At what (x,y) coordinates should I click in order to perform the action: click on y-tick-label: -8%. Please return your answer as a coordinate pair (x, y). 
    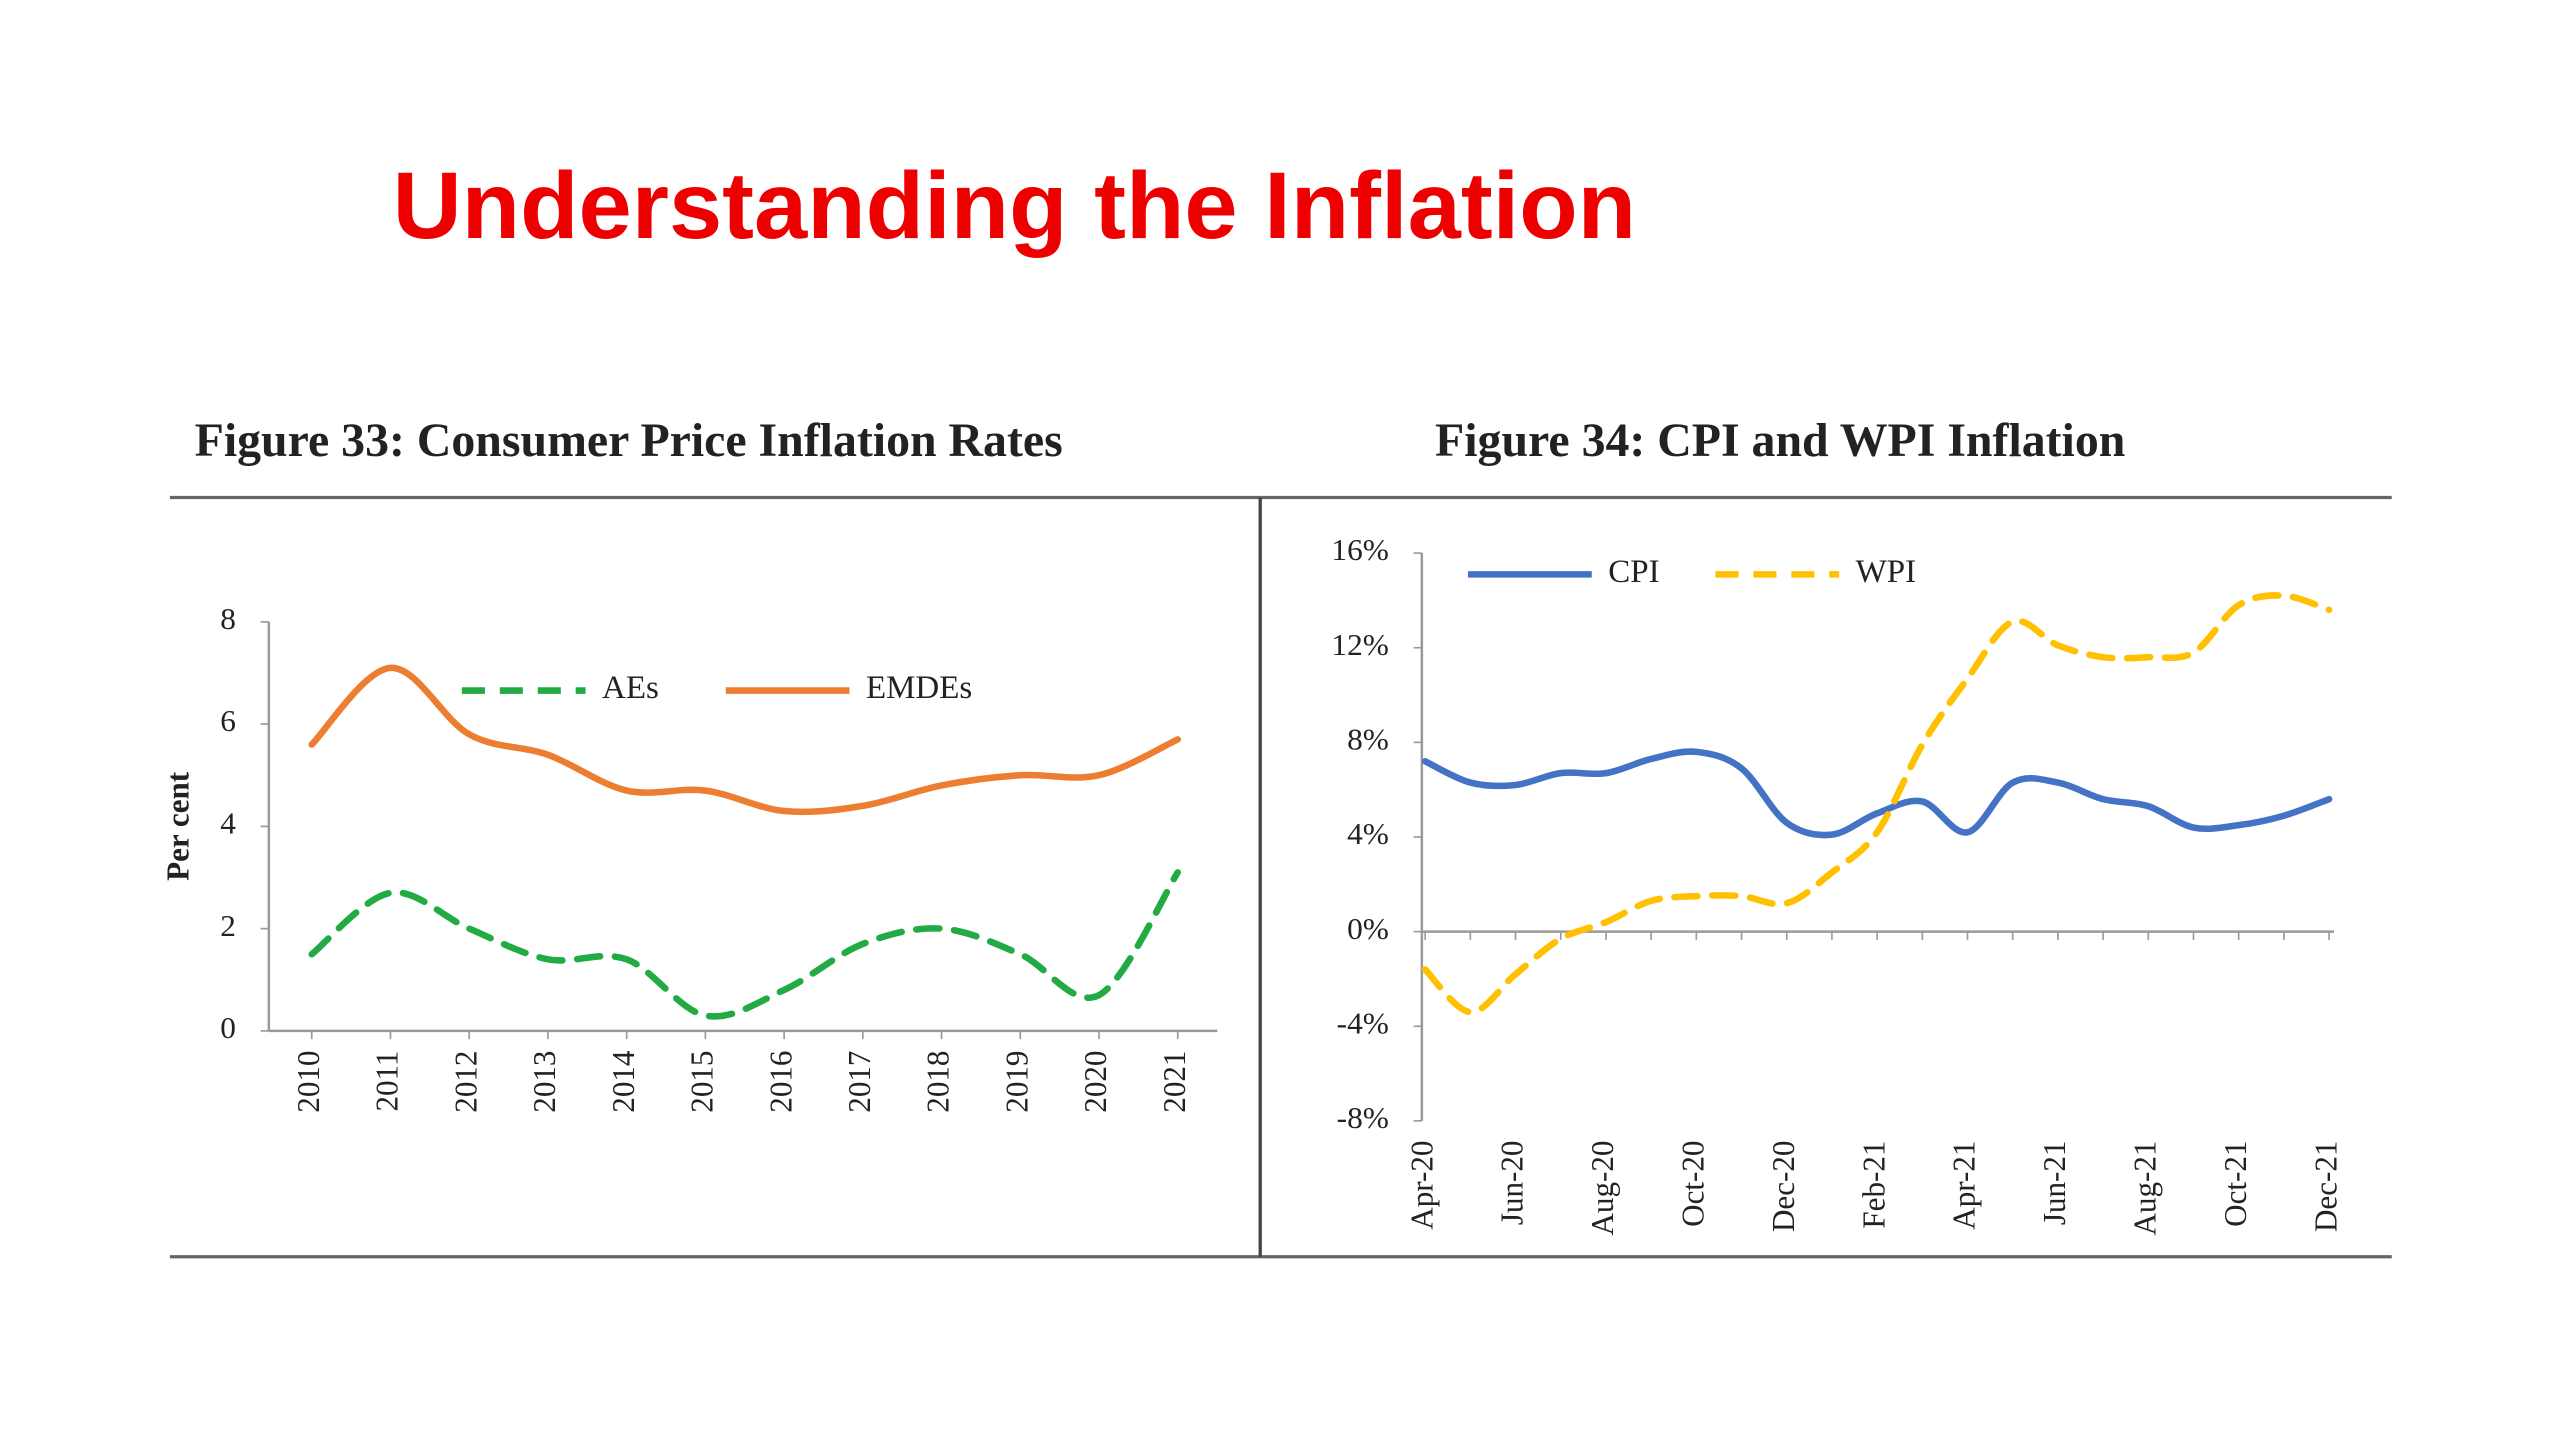
    Looking at the image, I should click on (1363, 1117).